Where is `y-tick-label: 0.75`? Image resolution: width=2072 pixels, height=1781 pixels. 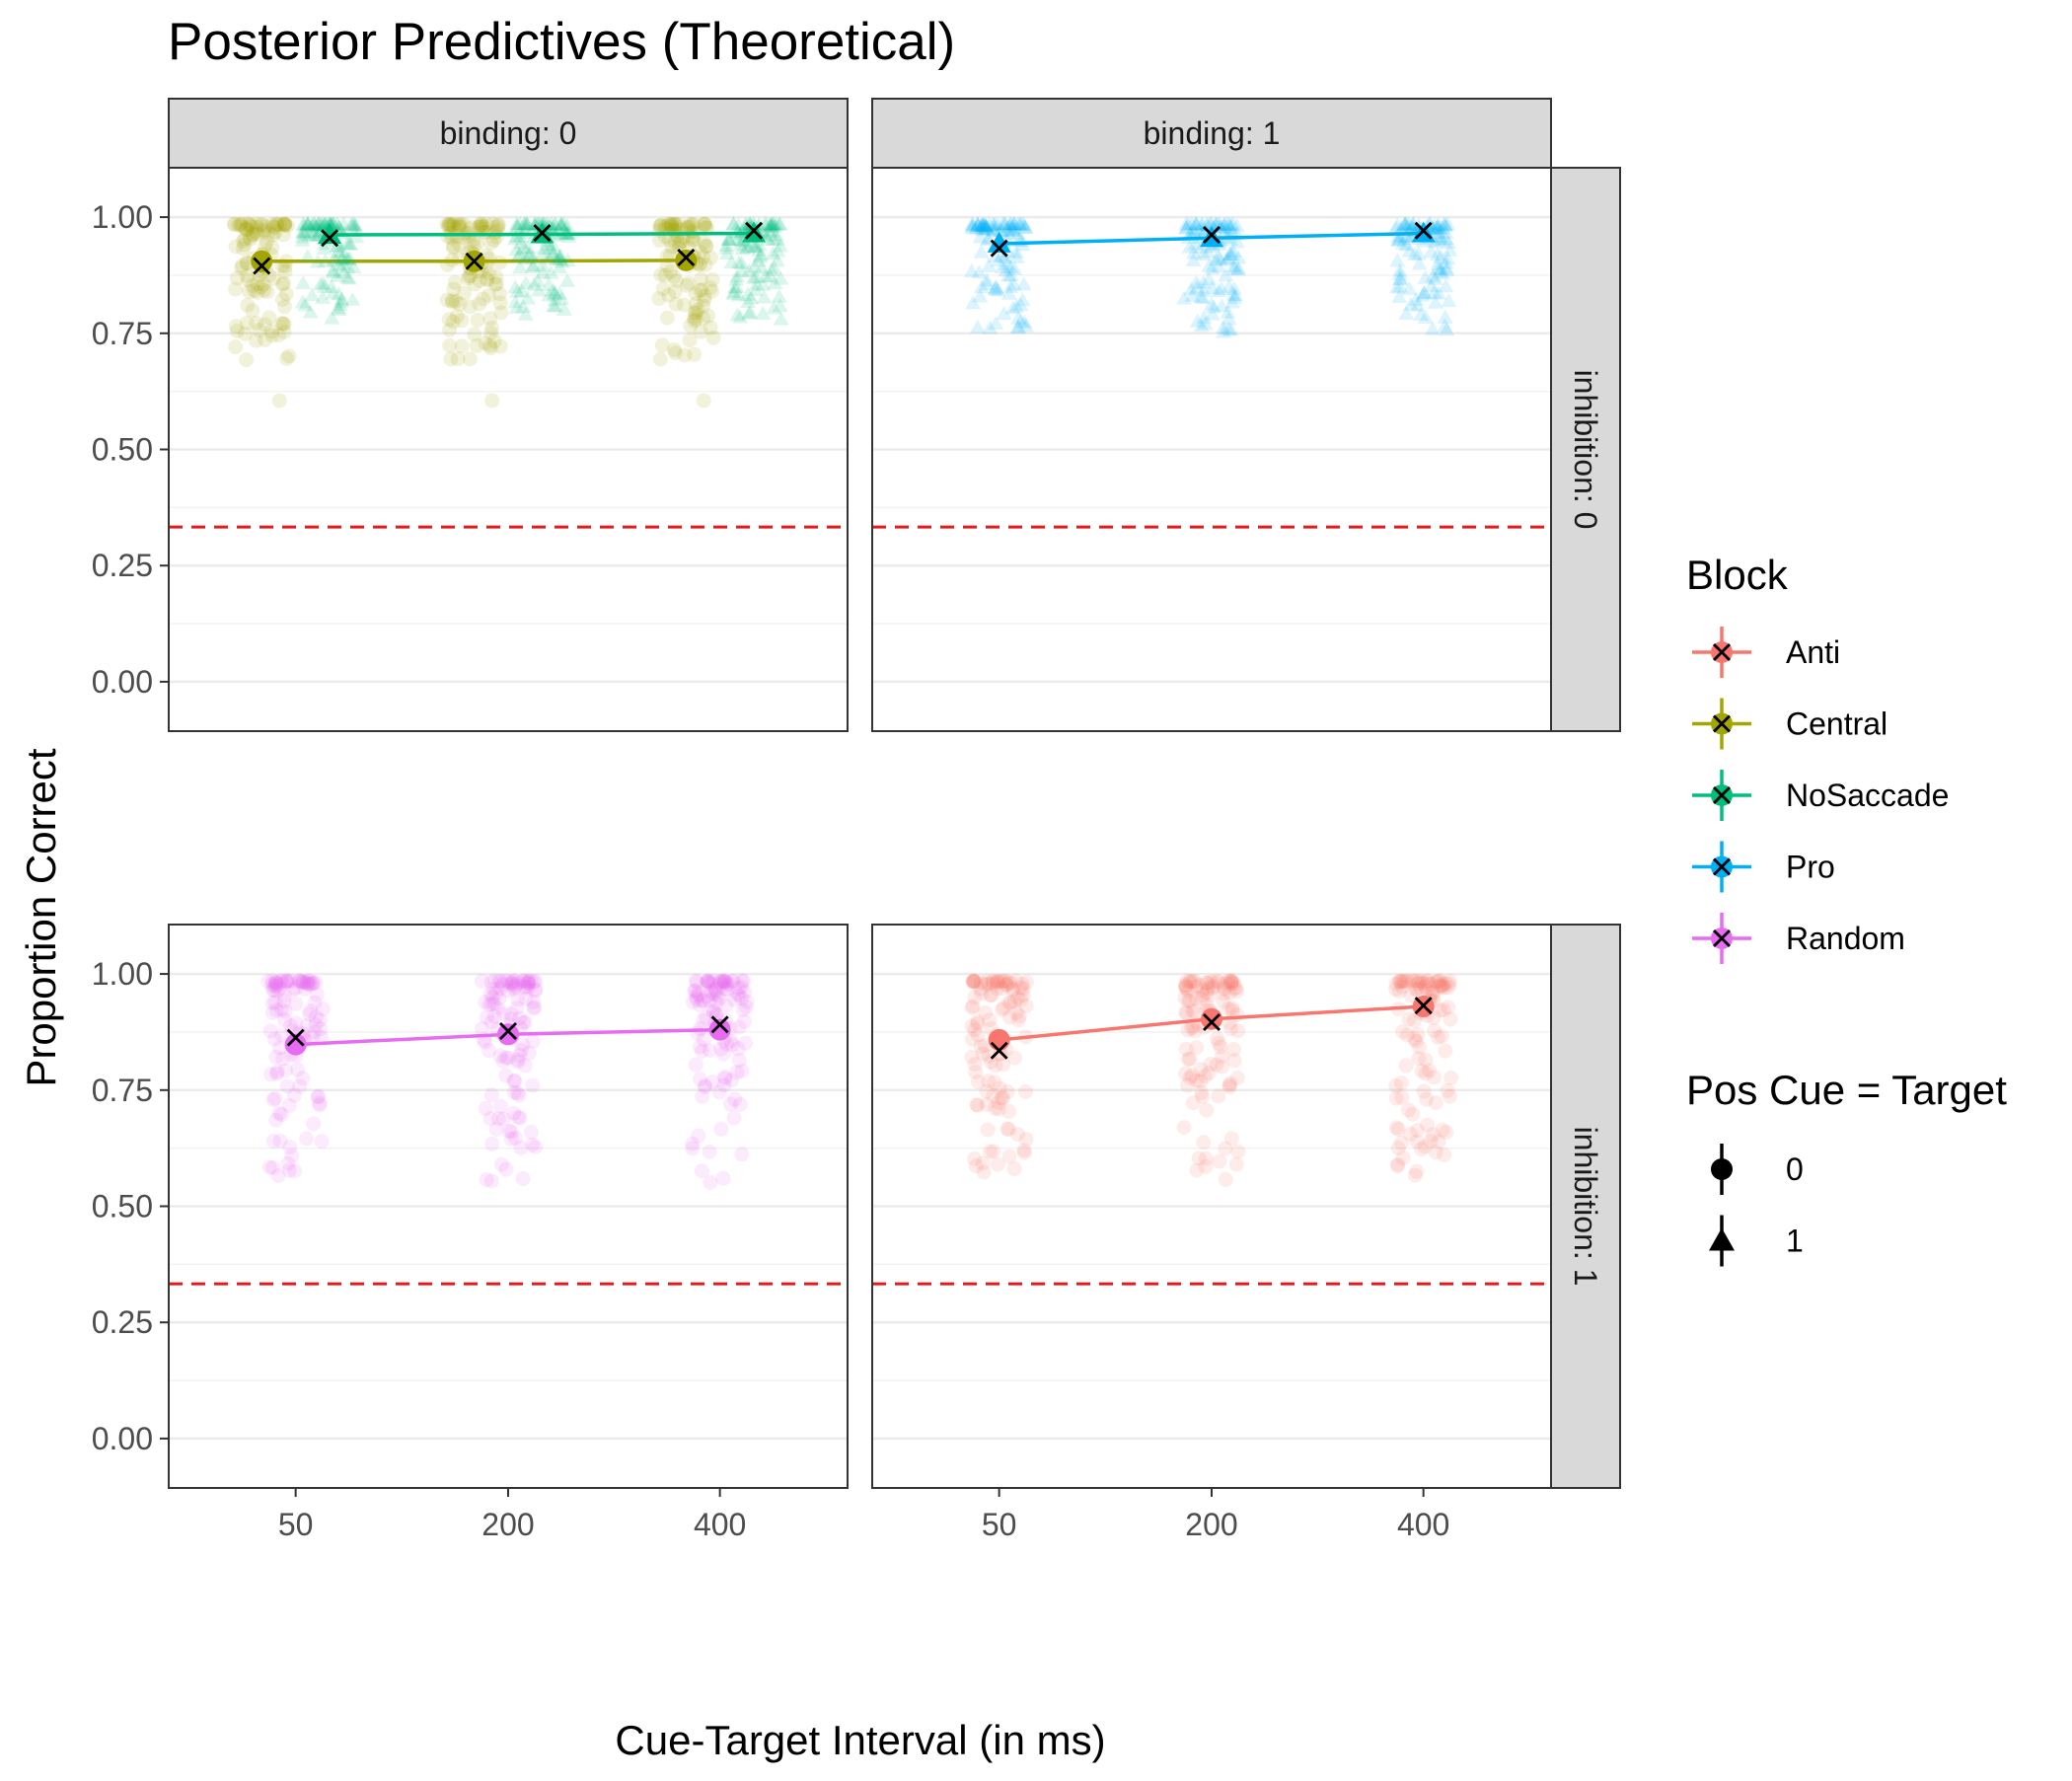 y-tick-label: 0.75 is located at coordinates (123, 1090).